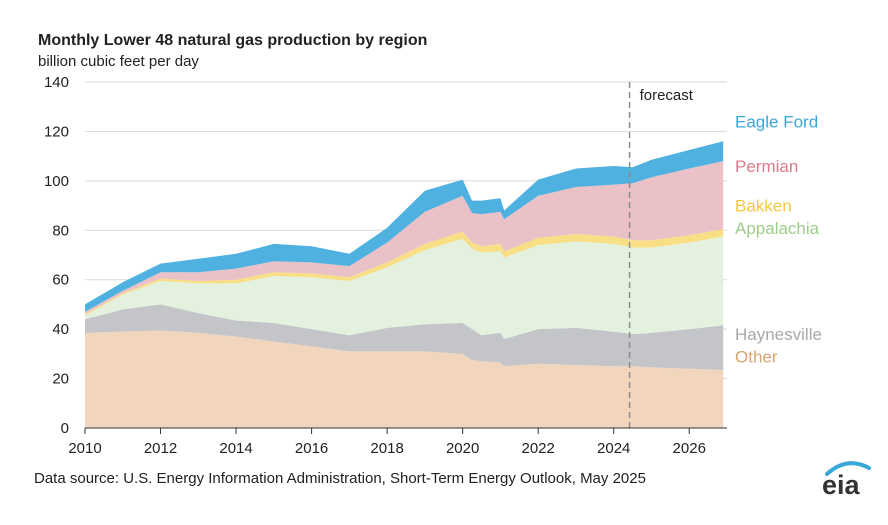  What do you see at coordinates (84, 448) in the screenshot?
I see `x-tick-label-2010: 2010` at bounding box center [84, 448].